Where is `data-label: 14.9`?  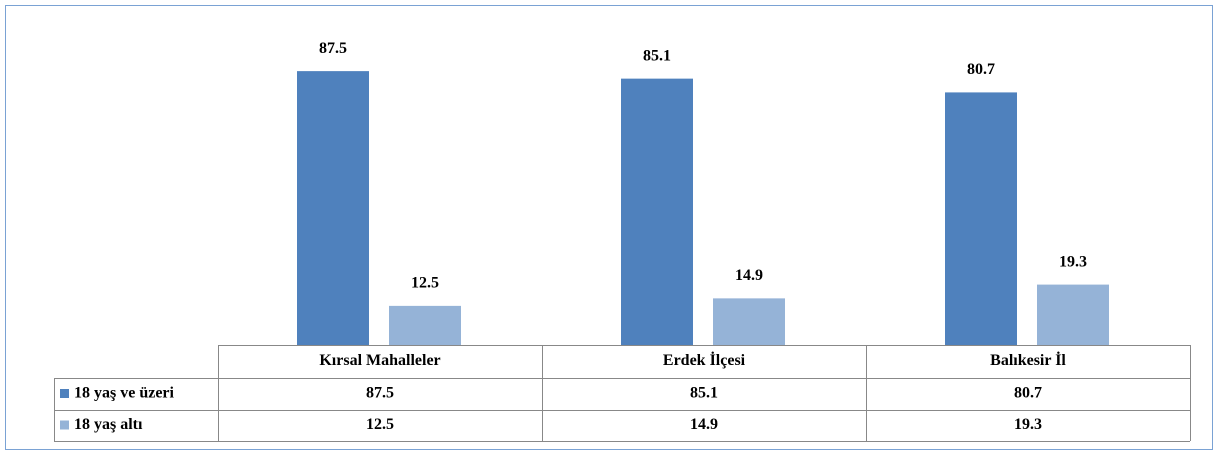 data-label: 14.9 is located at coordinates (749, 275).